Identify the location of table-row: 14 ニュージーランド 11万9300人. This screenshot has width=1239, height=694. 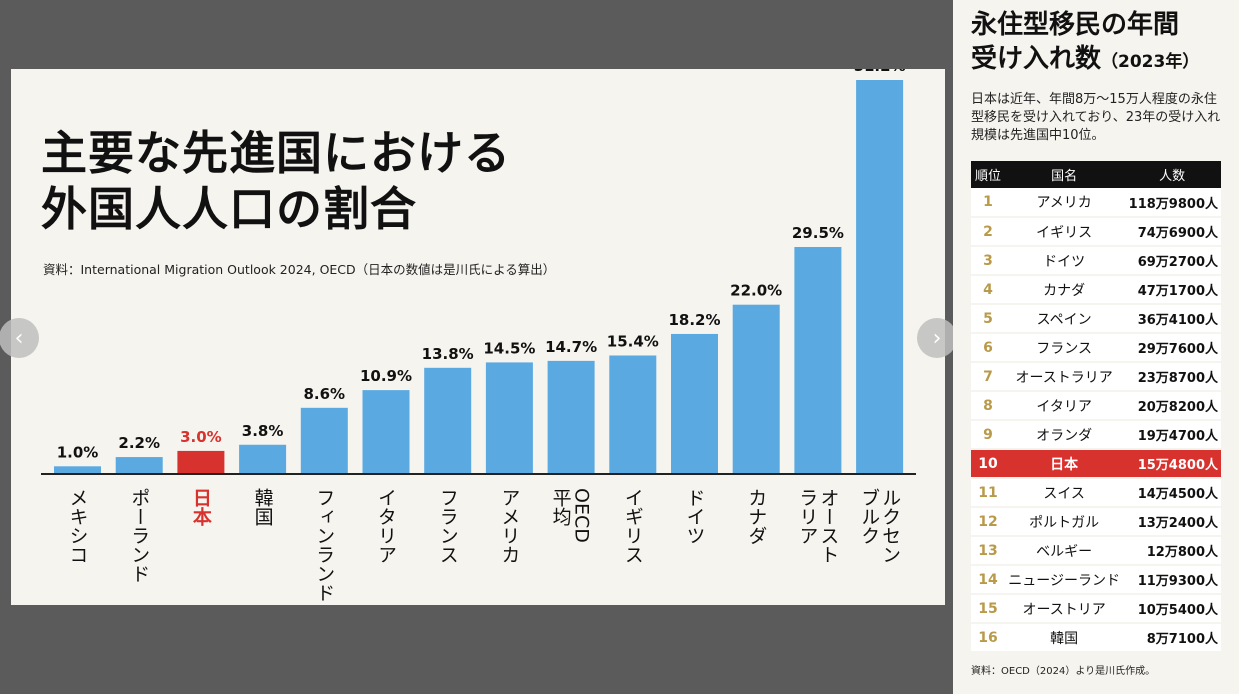
(1096, 580).